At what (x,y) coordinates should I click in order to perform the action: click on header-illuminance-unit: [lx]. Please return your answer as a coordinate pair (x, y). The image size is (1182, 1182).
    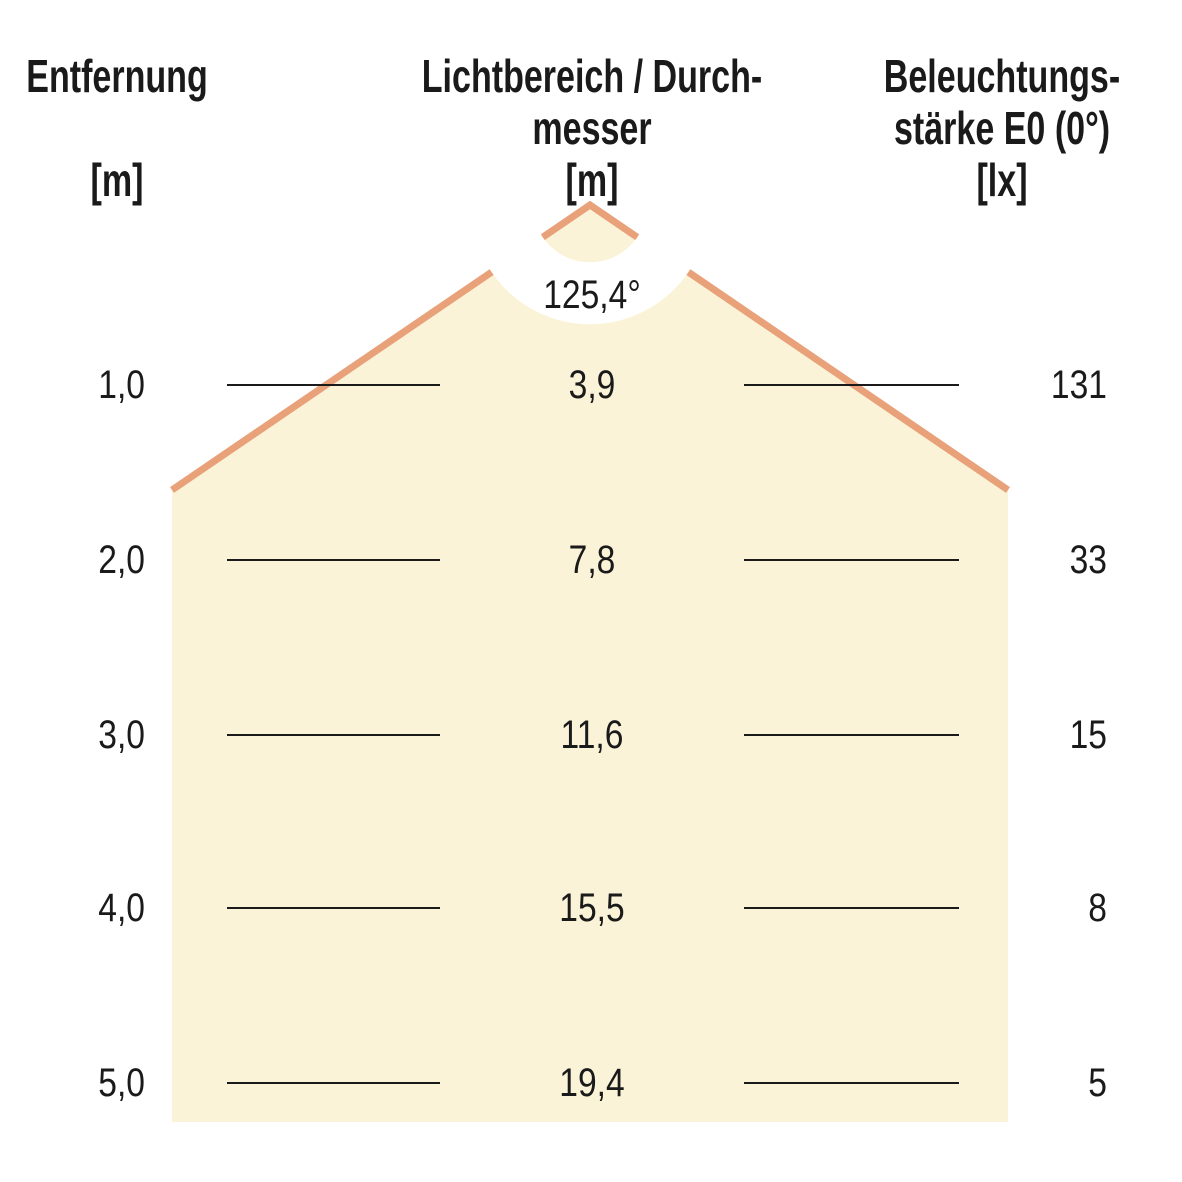
    Looking at the image, I should click on (1002, 180).